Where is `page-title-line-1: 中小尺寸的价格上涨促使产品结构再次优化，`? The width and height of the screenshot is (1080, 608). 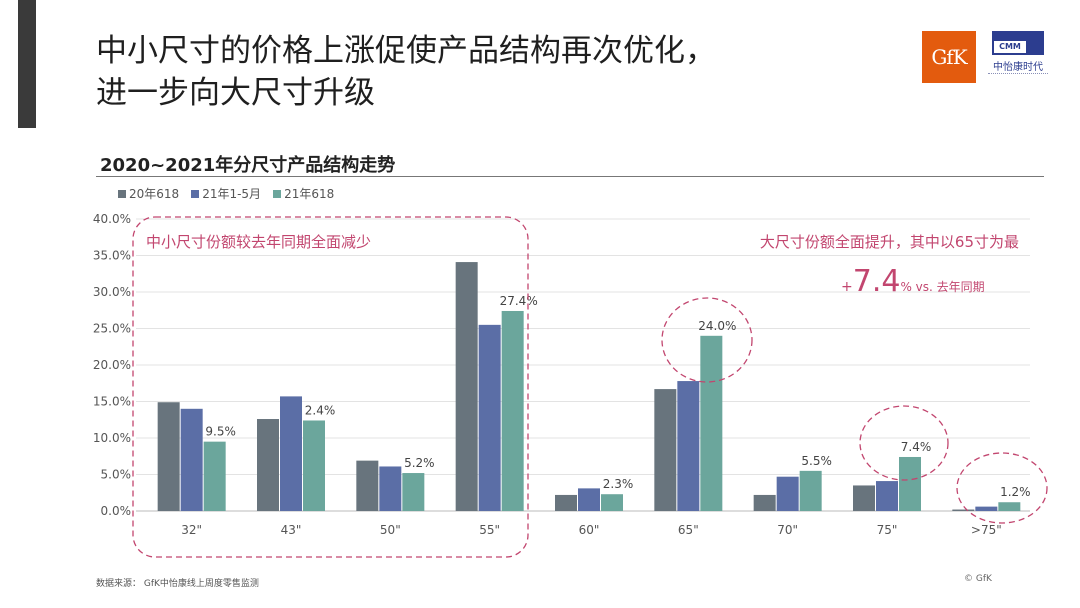
page-title-line-1: 中小尺寸的价格上涨促使产品结构再次优化， is located at coordinates (406, 51).